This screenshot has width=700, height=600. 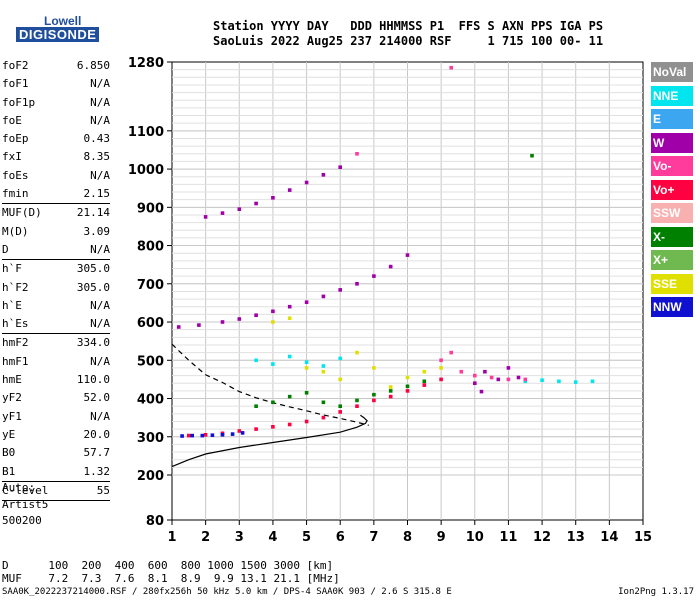 I want to click on x-tick-label: 2, so click(x=205, y=537).